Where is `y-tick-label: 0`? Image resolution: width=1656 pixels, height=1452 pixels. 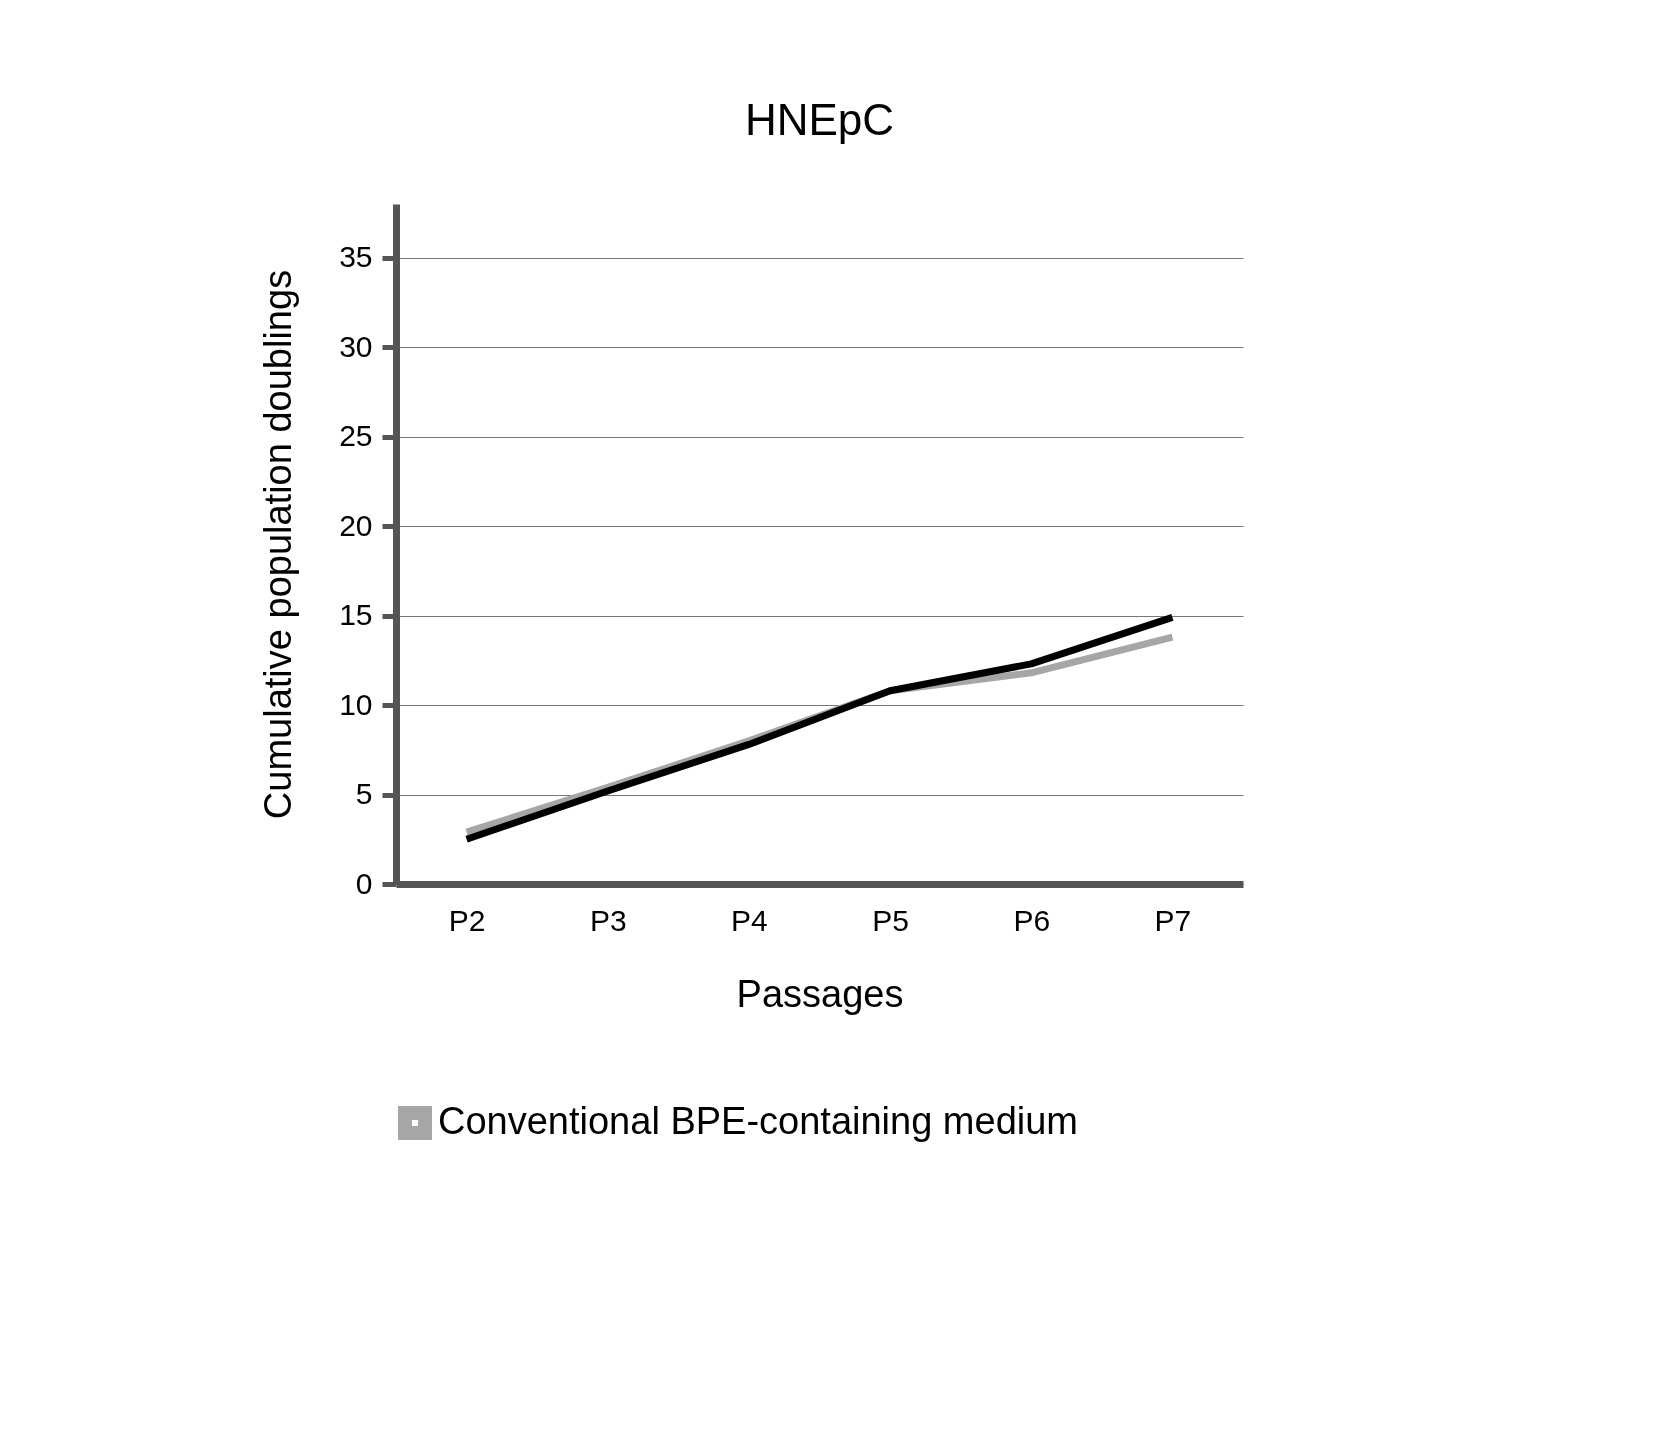 y-tick-label: 0 is located at coordinates (364, 883).